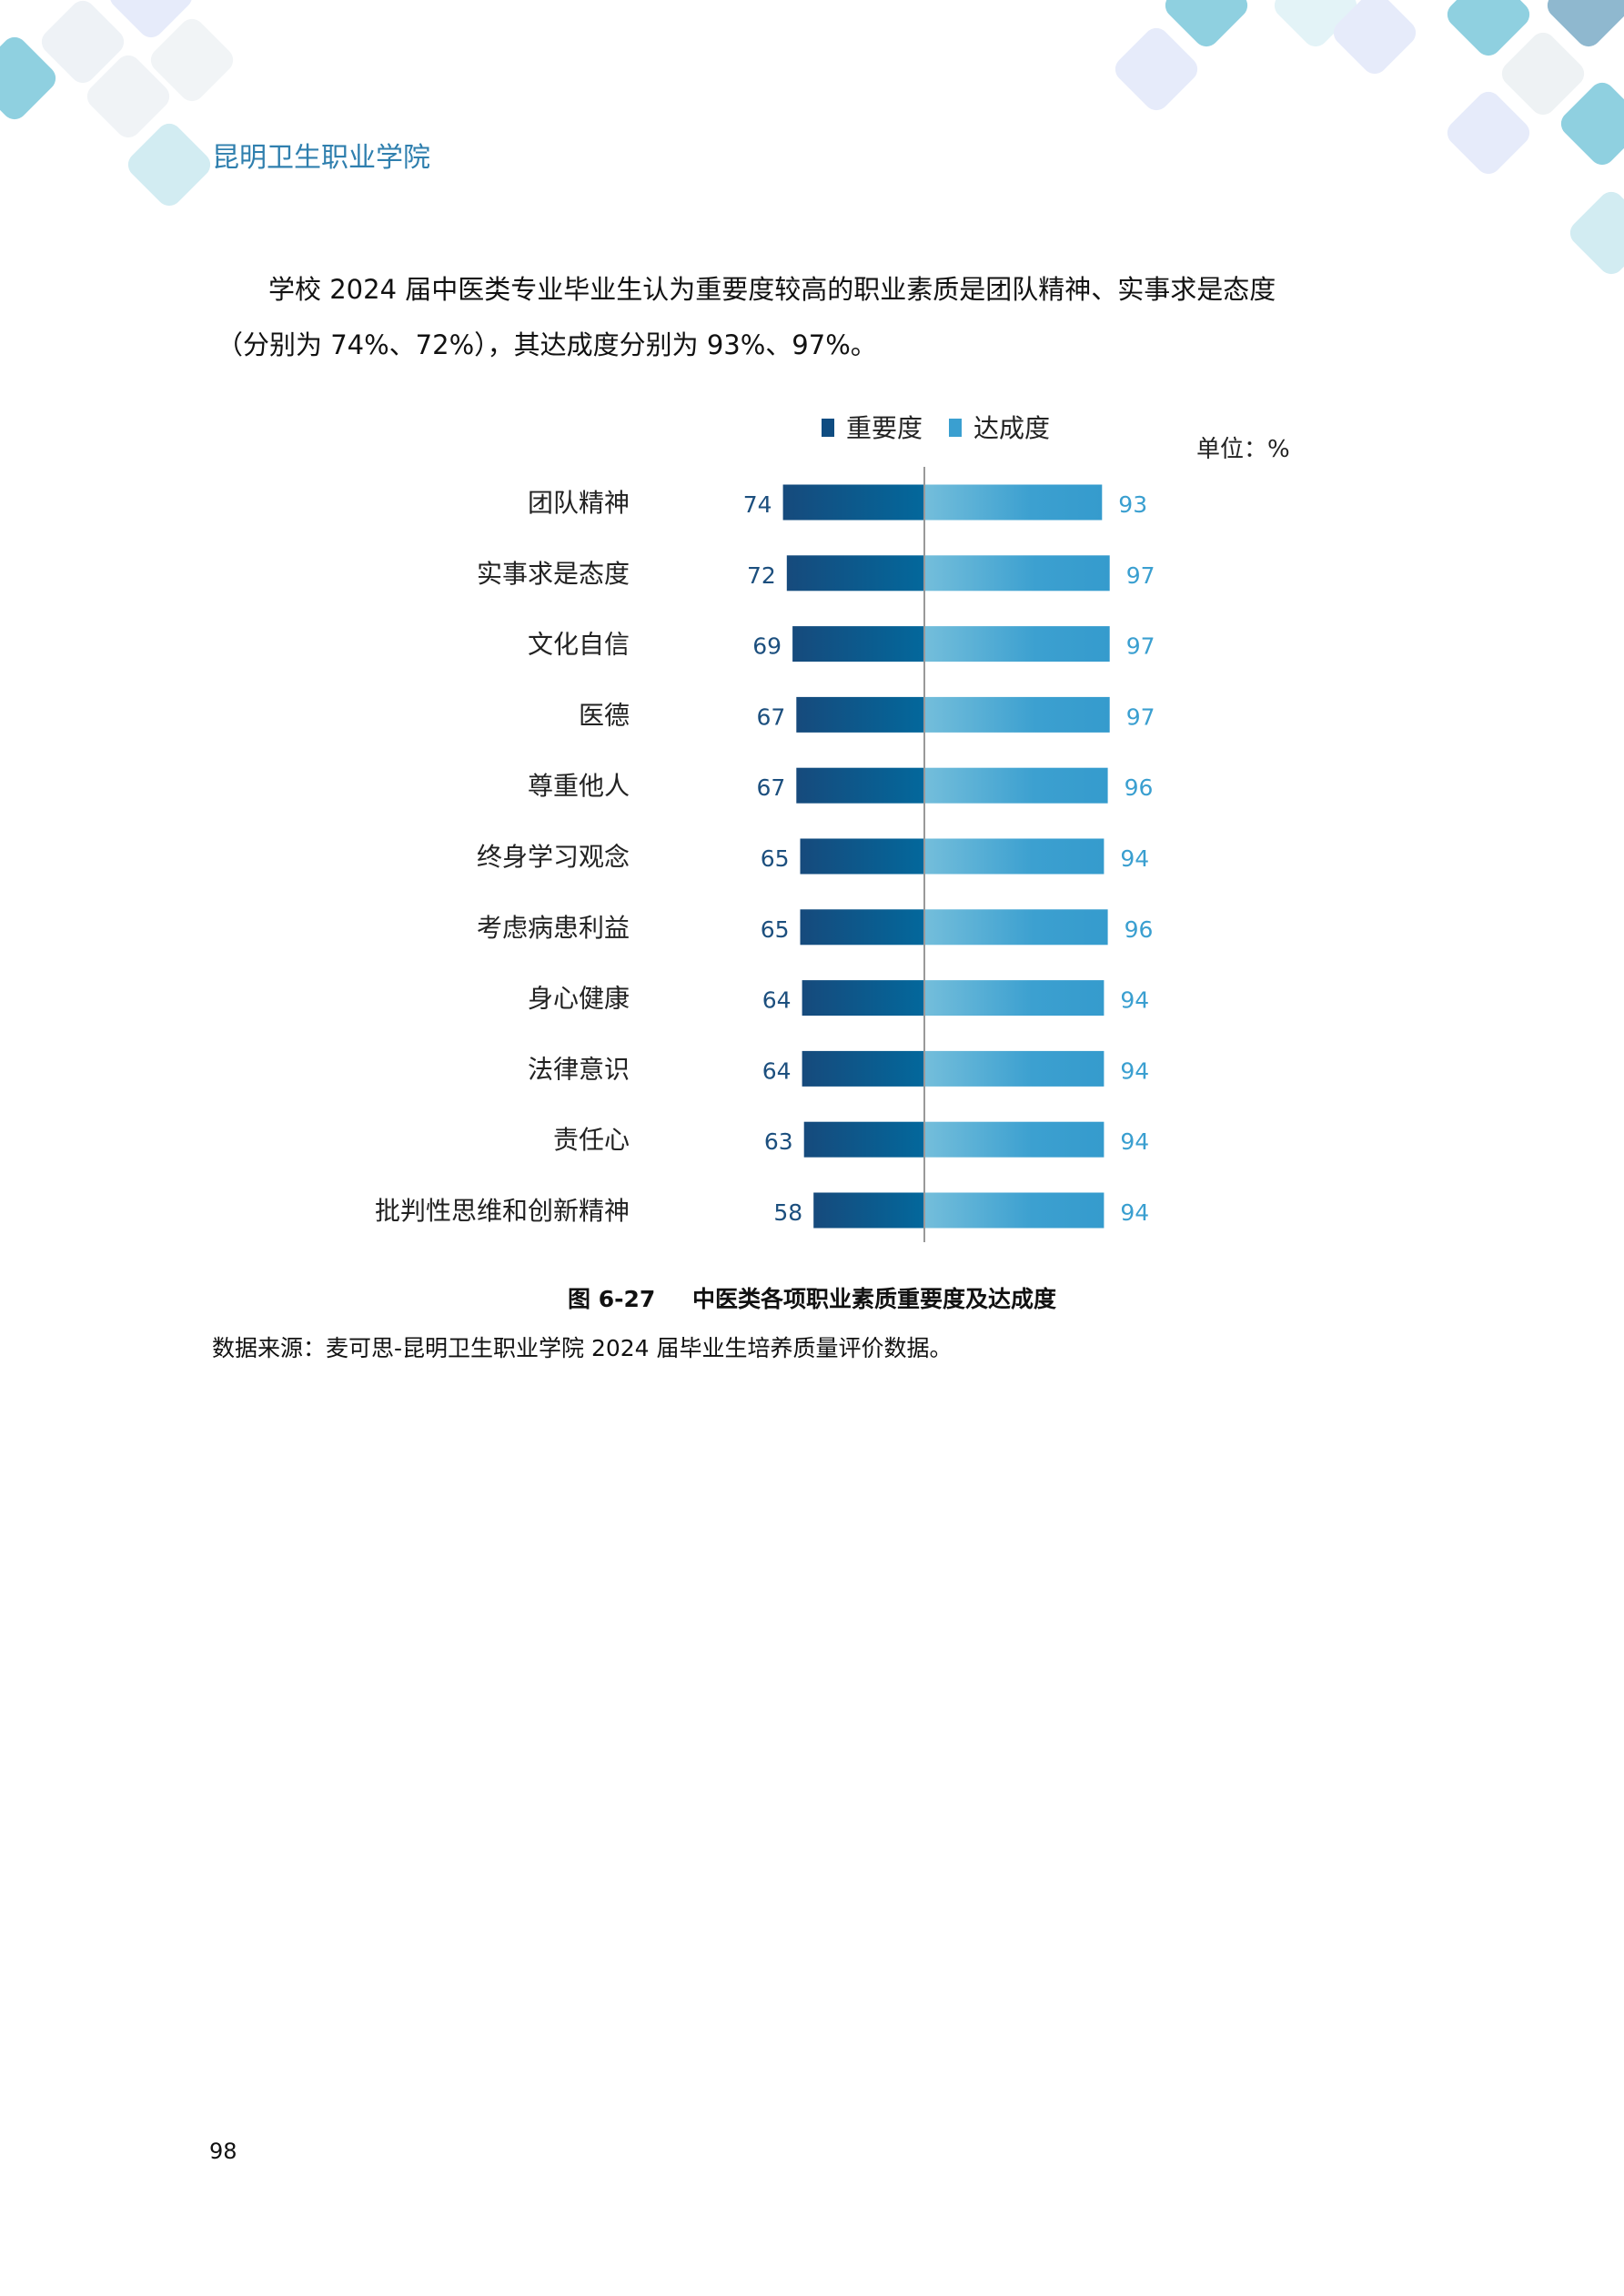 The image size is (1624, 2296). What do you see at coordinates (1132, 504) in the screenshot?
I see `value-label-achievement: 93` at bounding box center [1132, 504].